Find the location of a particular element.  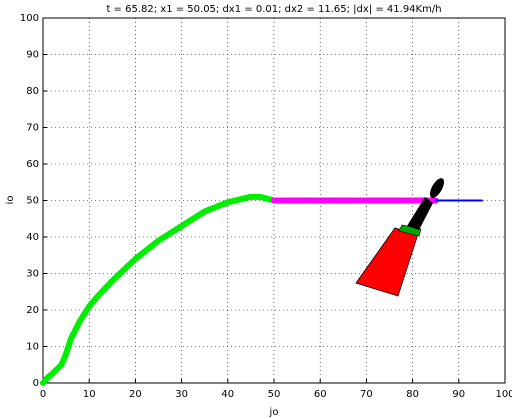

y-tick-label: 0 is located at coordinates (36, 383).